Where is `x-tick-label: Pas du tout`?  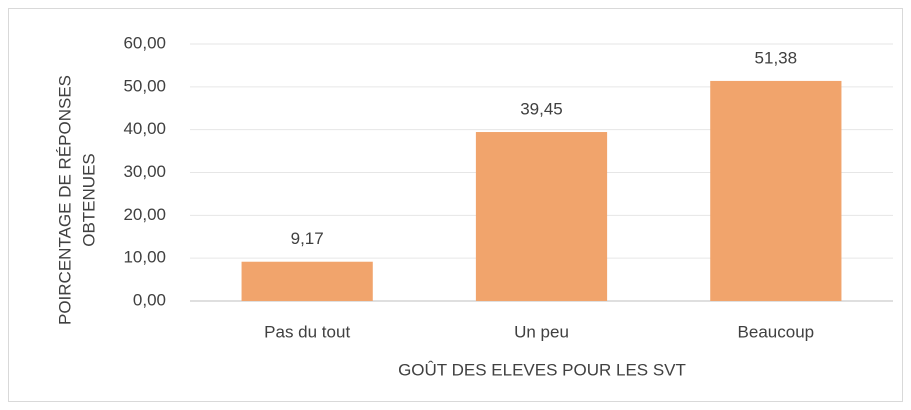
x-tick-label: Pas du tout is located at coordinates (307, 331).